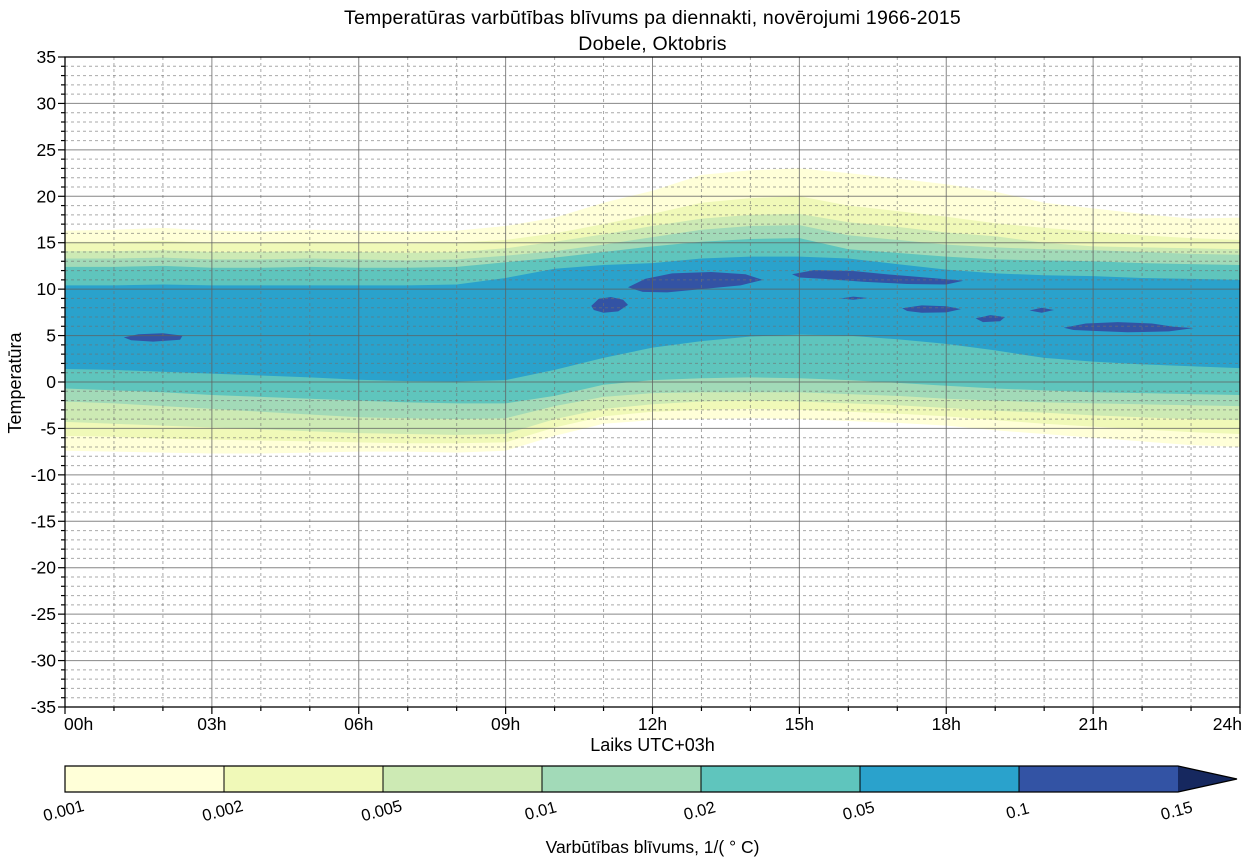  Describe the element at coordinates (44, 661) in the screenshot. I see `y-tick-label: -30` at that location.